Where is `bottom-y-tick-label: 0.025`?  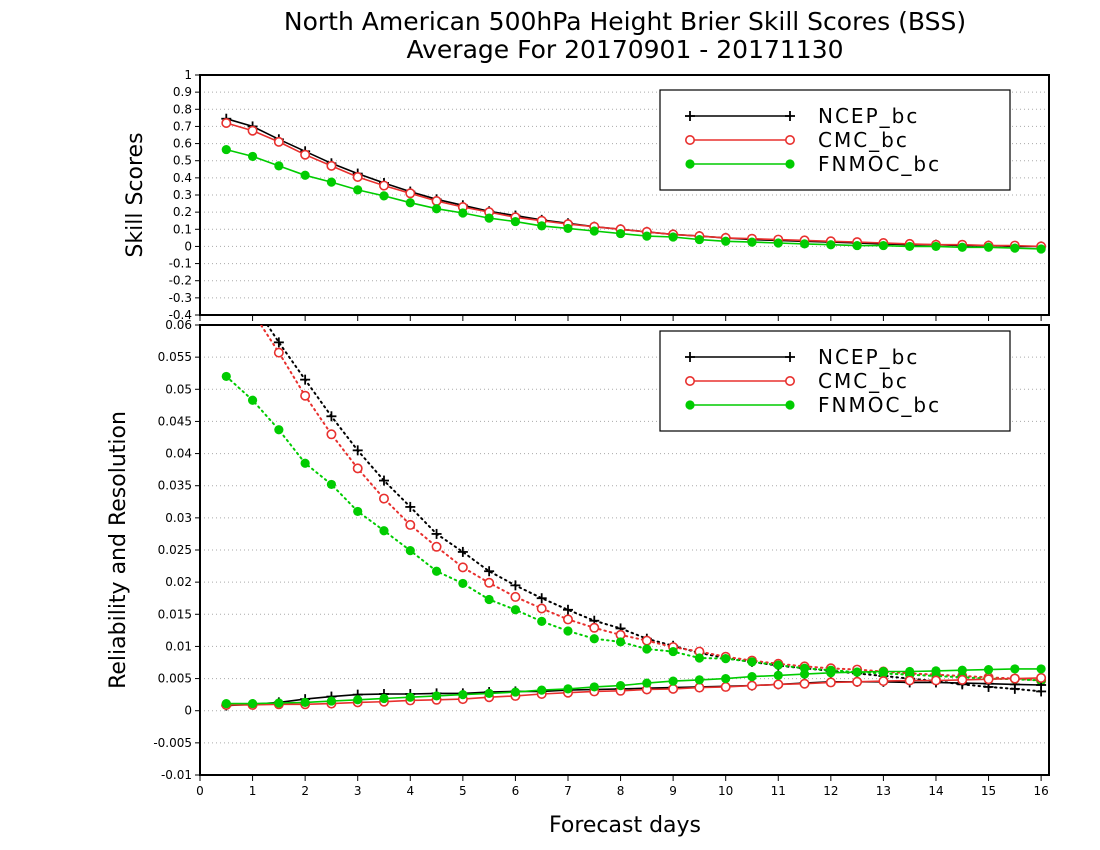
bottom-y-tick-label: 0.025 is located at coordinates (175, 550).